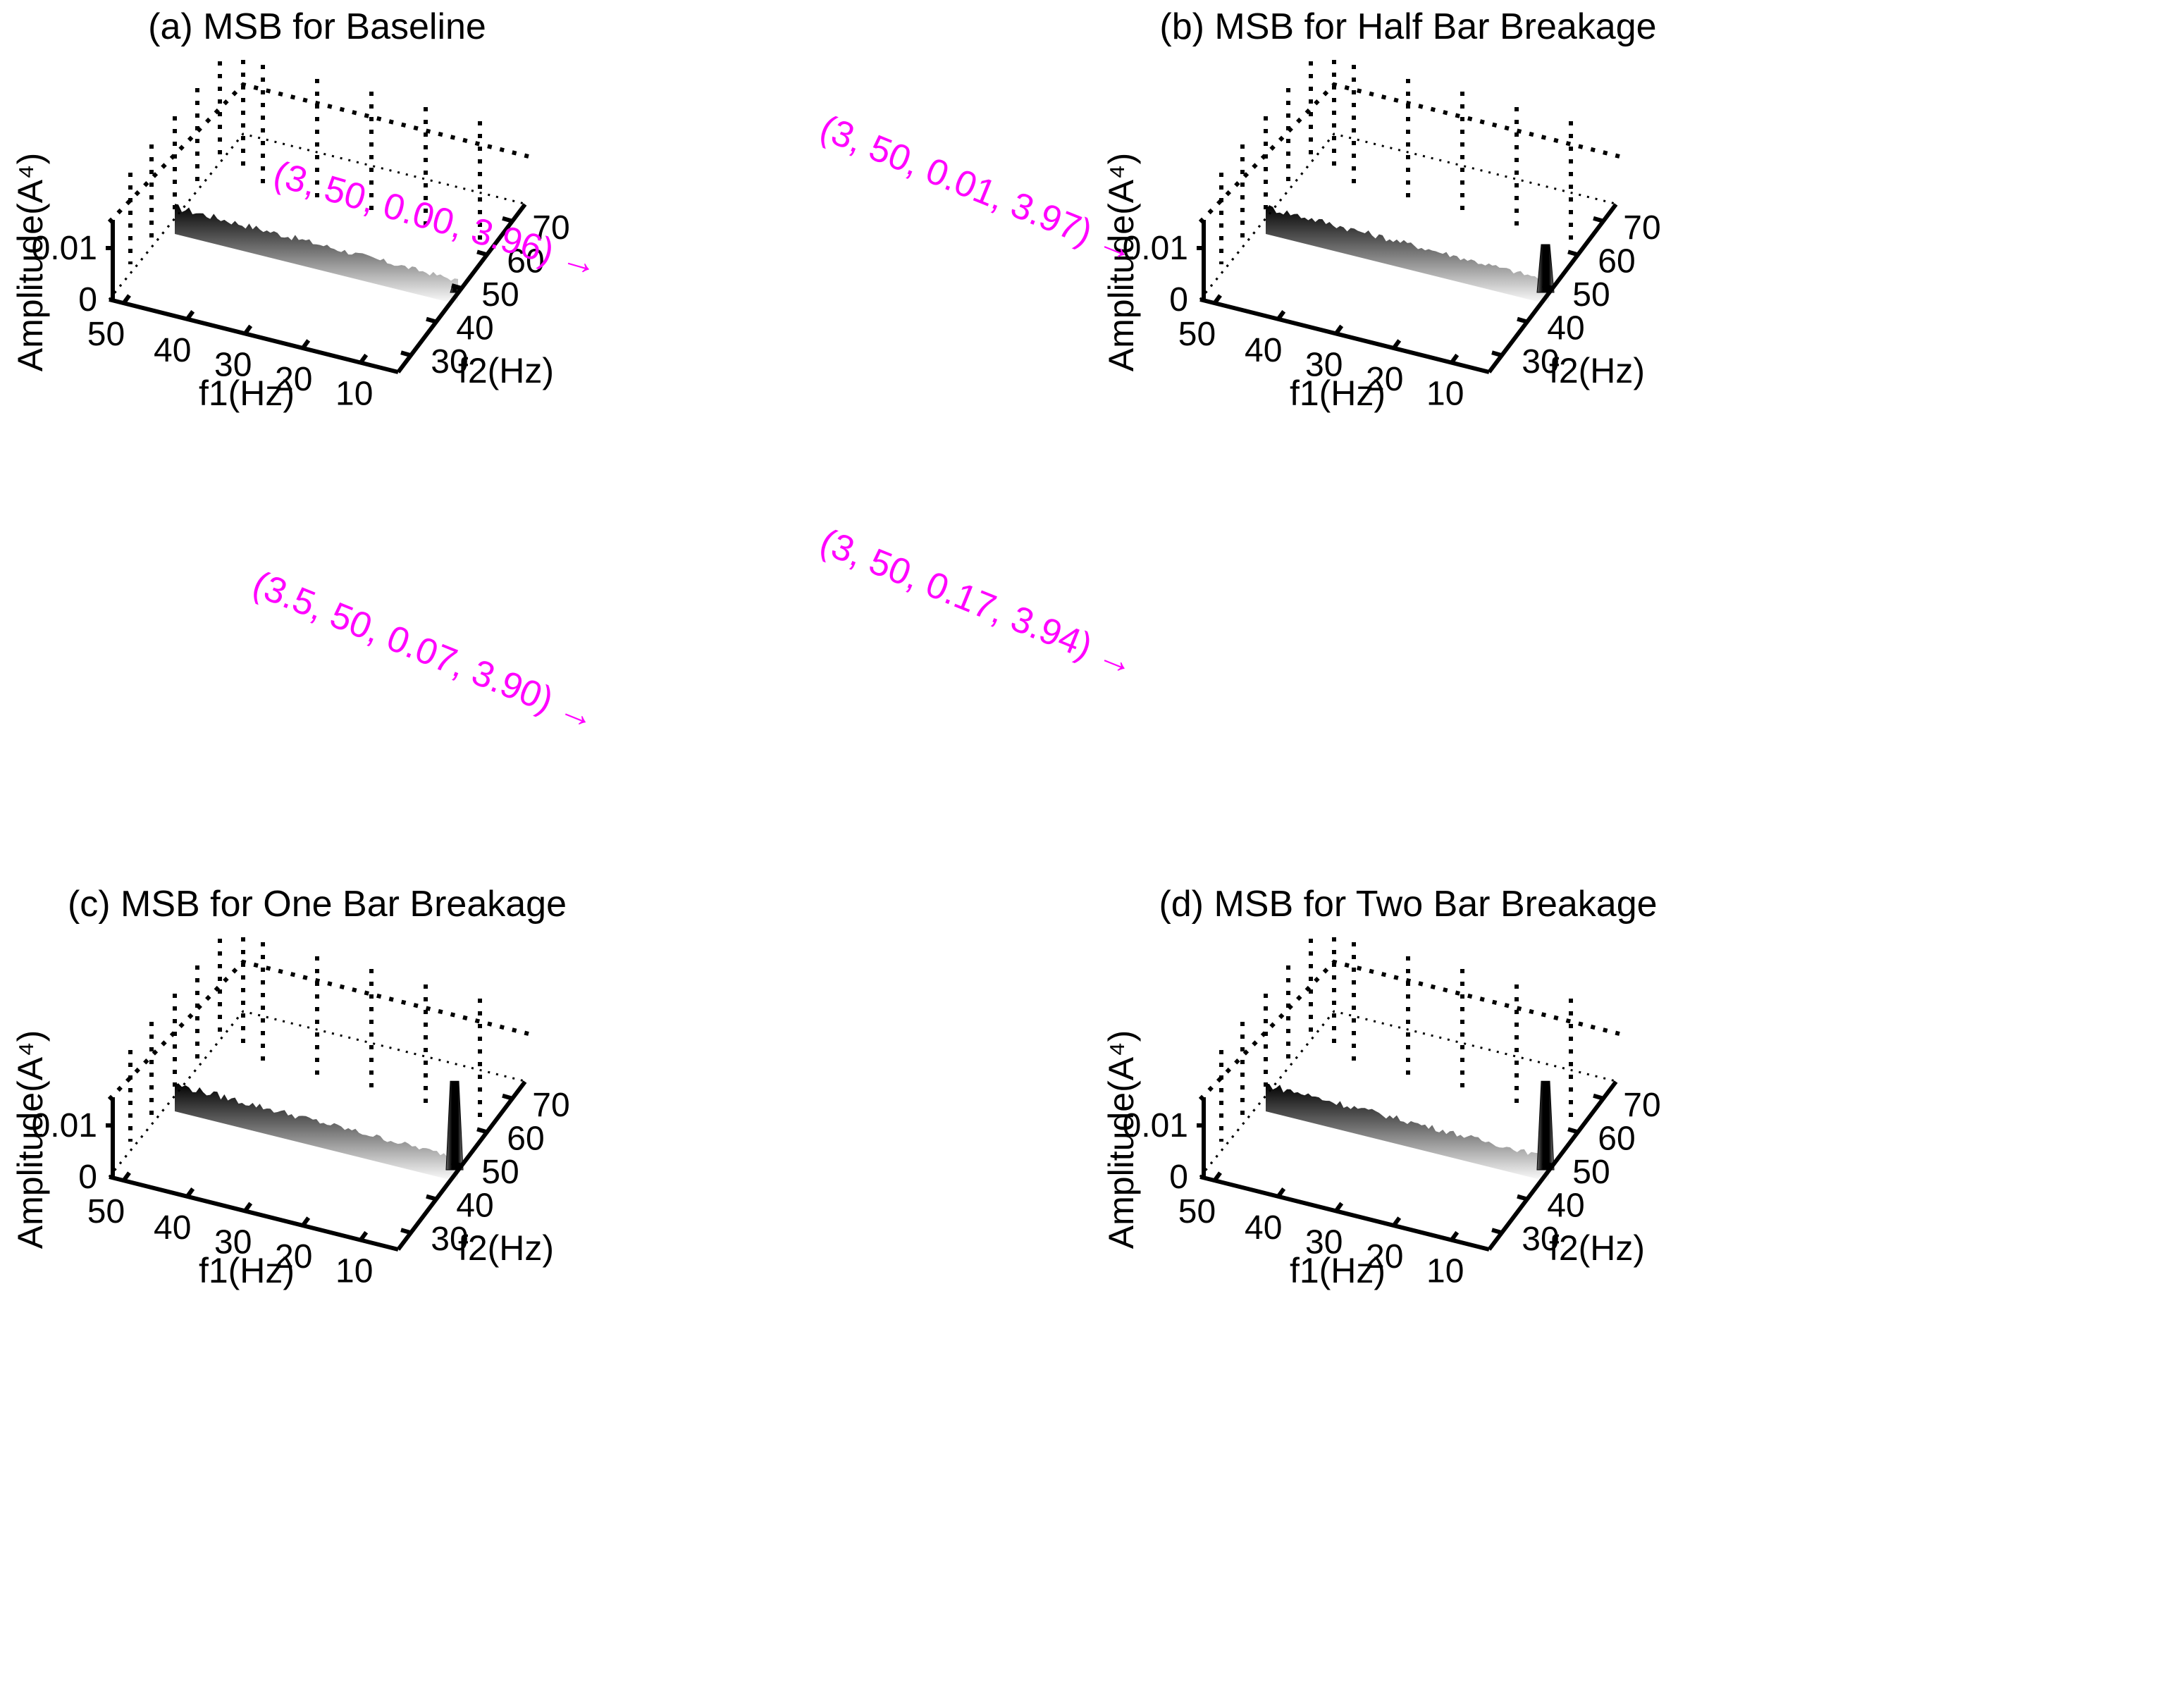 This screenshot has height=1704, width=2184. Describe the element at coordinates (979, 189) in the screenshot. I see `peak-annotation: (3, 50, 0.01, 3.97) →` at that location.